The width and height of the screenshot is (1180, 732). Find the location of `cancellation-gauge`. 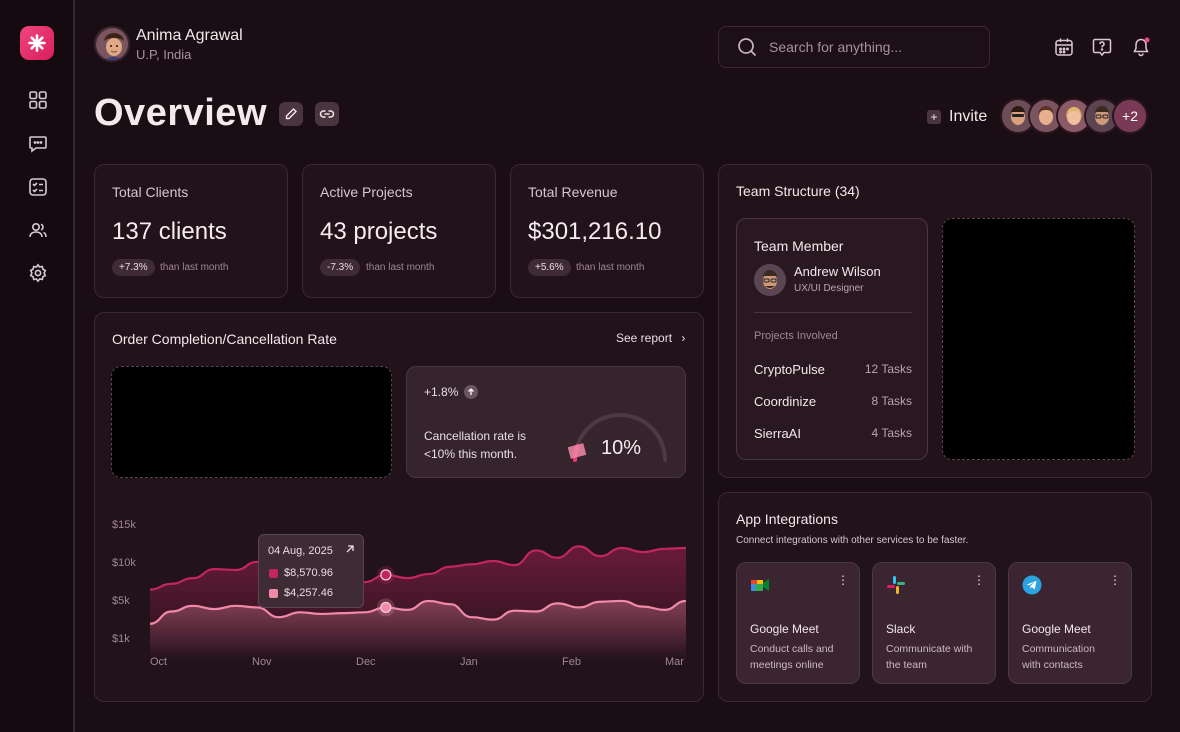

cancellation-gauge is located at coordinates (617, 437).